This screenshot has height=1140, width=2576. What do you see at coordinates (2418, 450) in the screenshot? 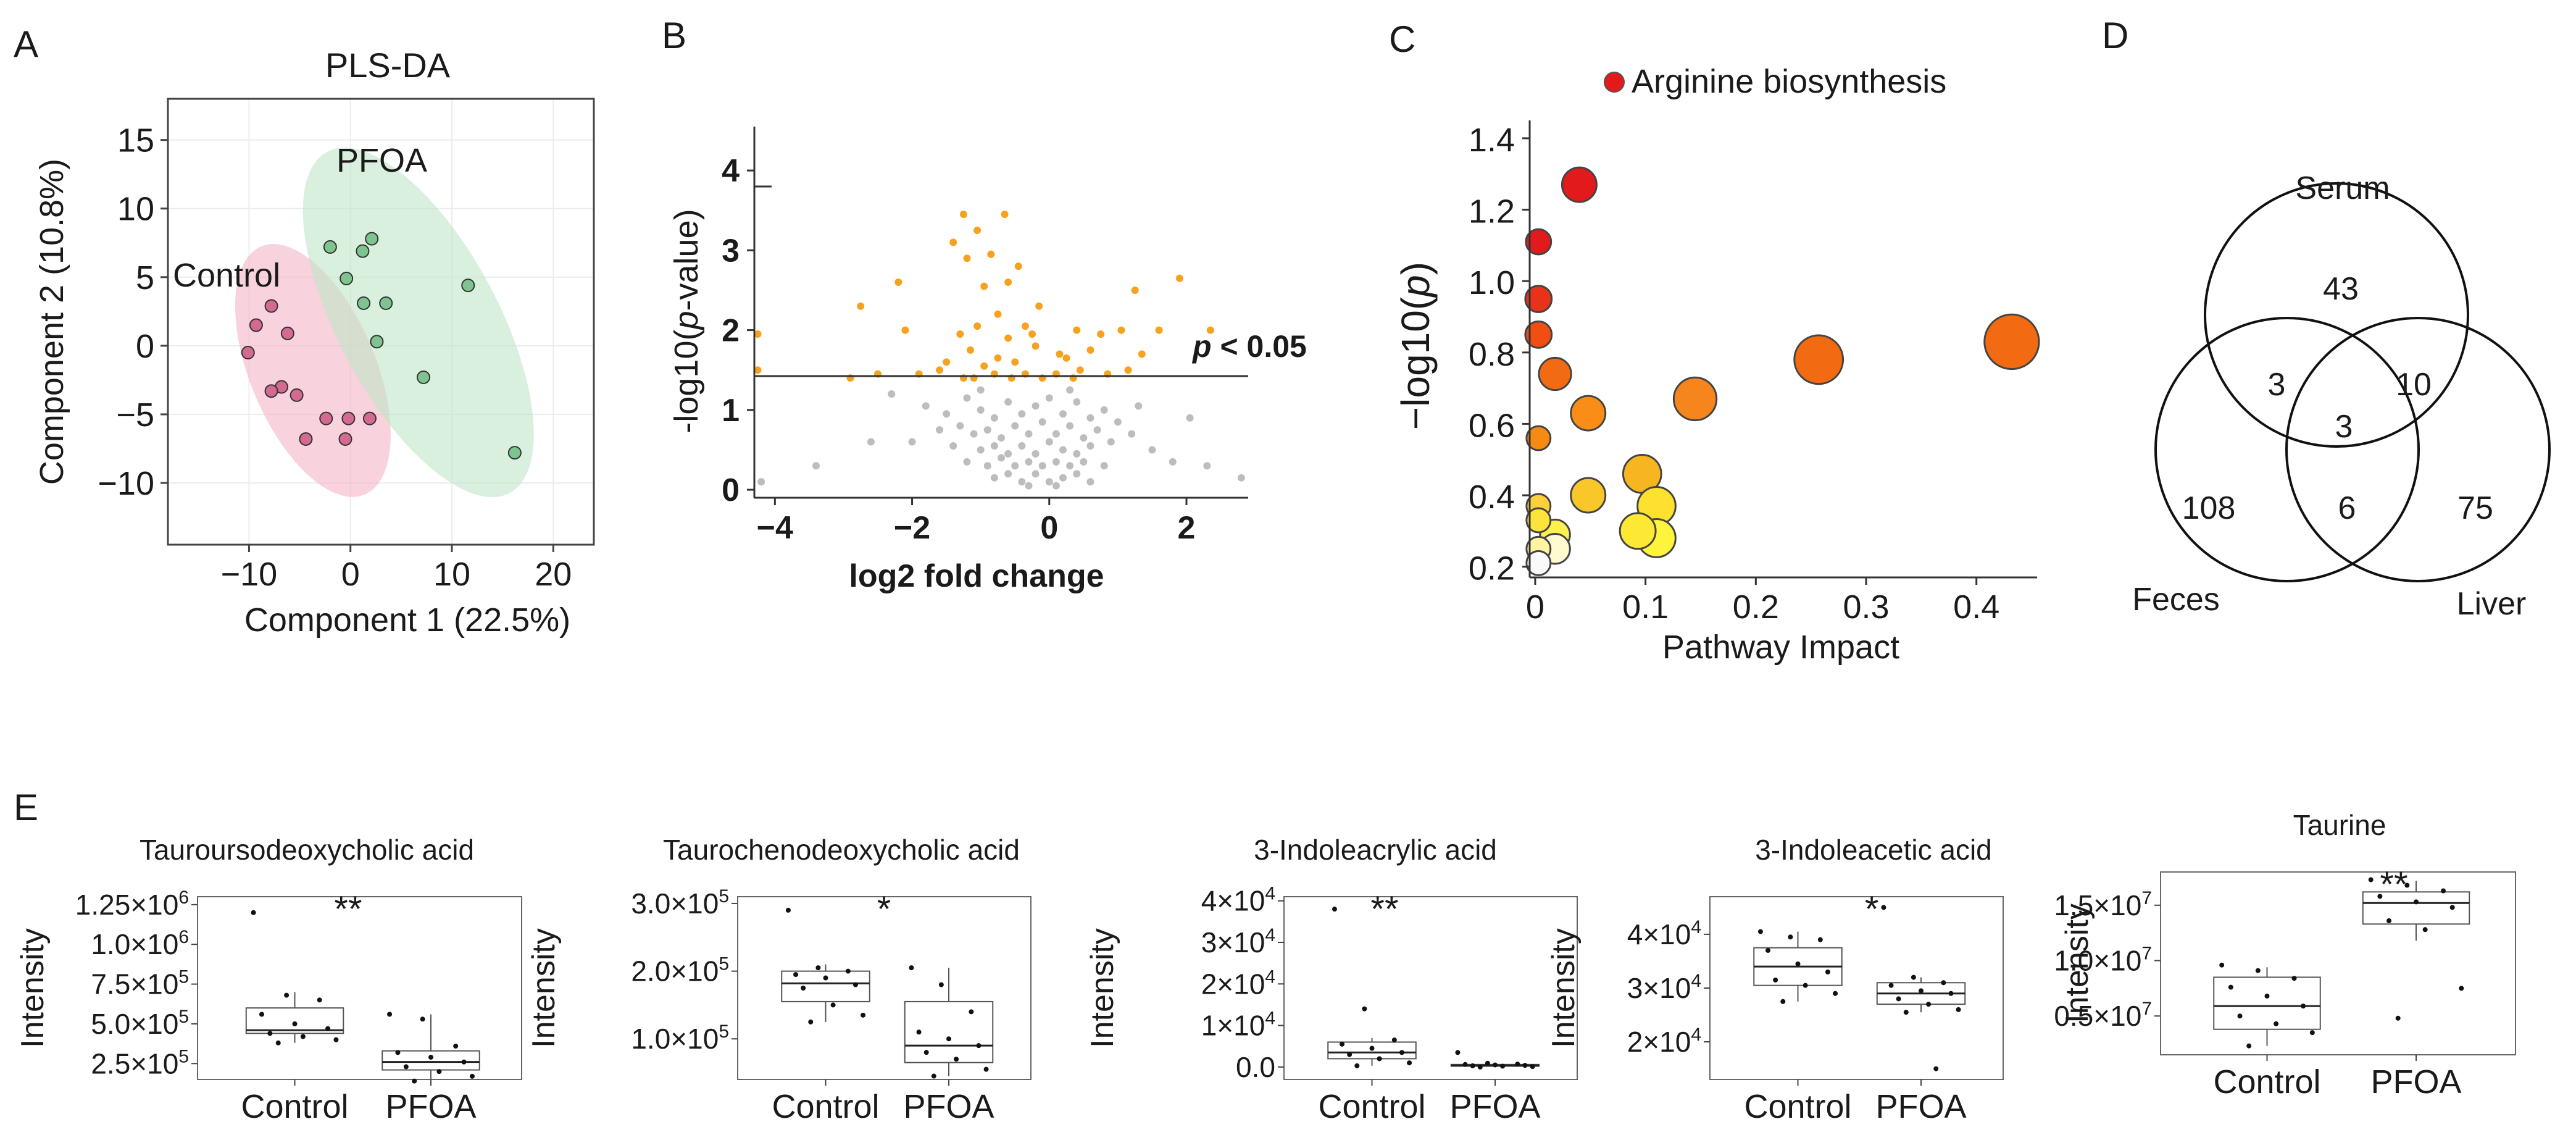
I see `venn-circle-liver` at bounding box center [2418, 450].